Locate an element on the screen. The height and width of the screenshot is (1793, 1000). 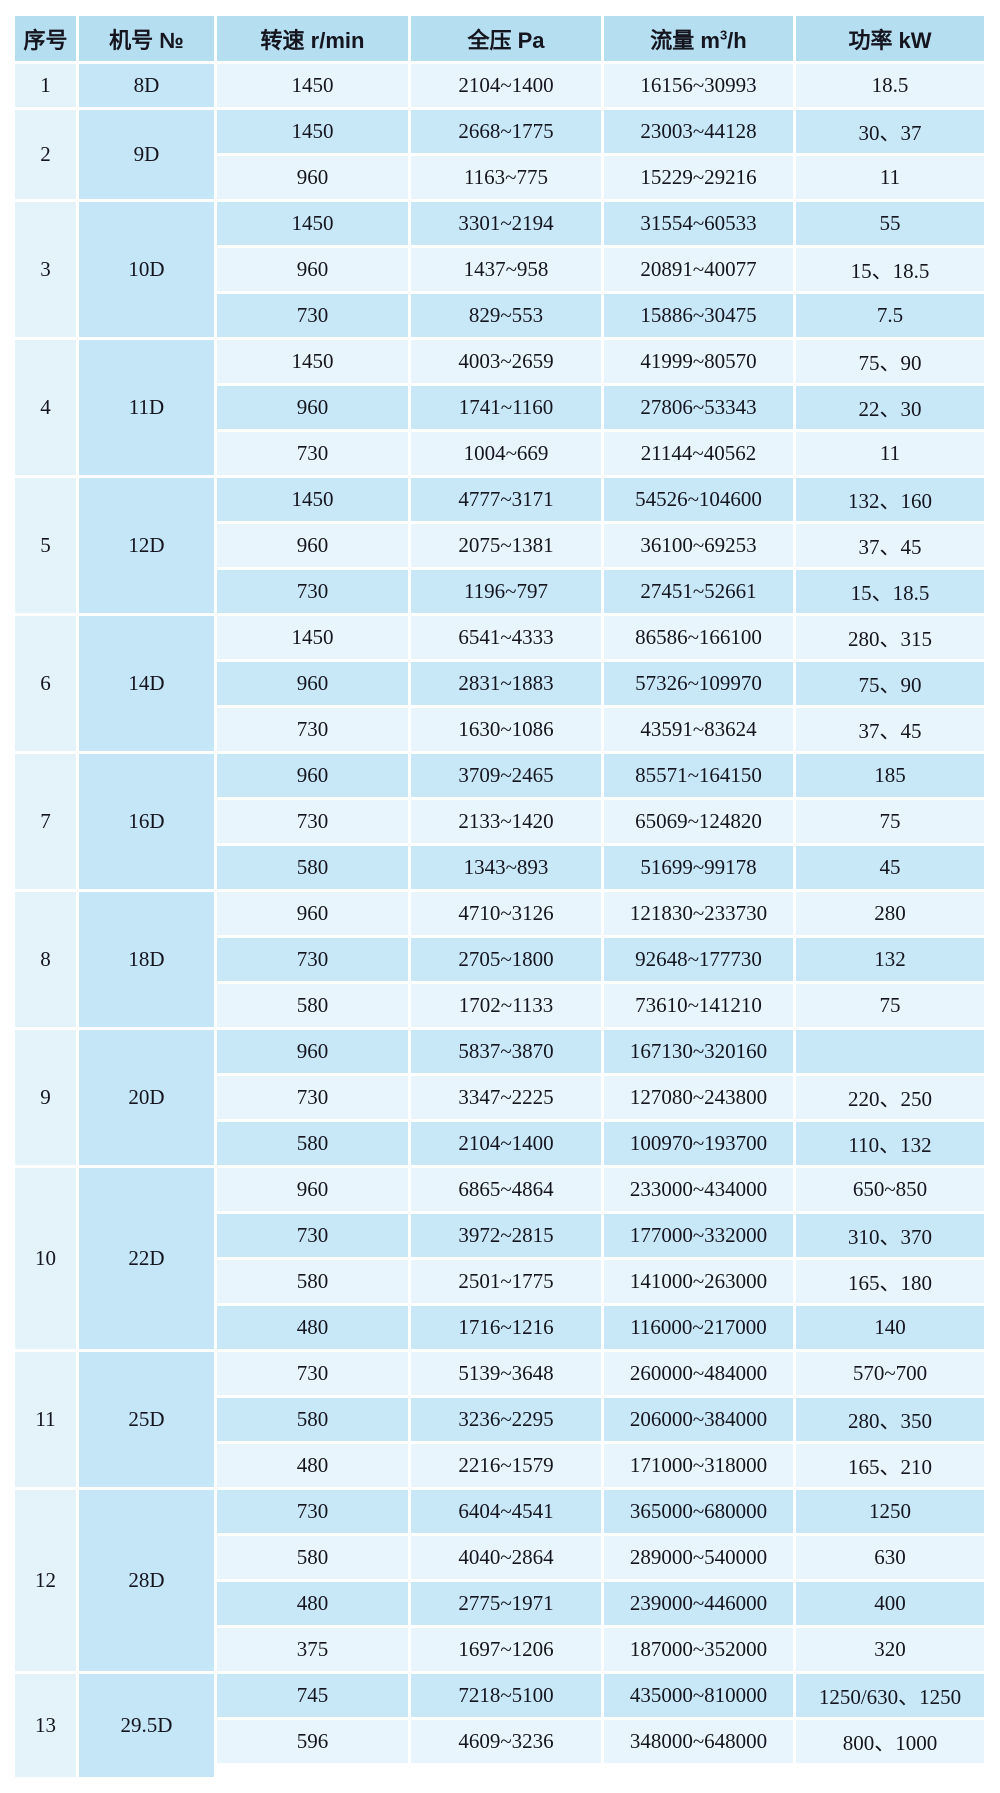
power-cell: 37、45 is located at coordinates (890, 545).